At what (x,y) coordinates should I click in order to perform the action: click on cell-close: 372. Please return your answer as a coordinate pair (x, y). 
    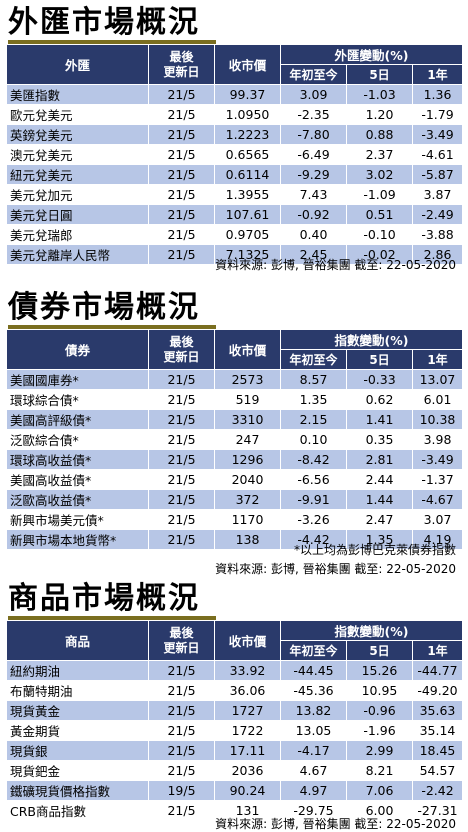
    Looking at the image, I should click on (247, 499).